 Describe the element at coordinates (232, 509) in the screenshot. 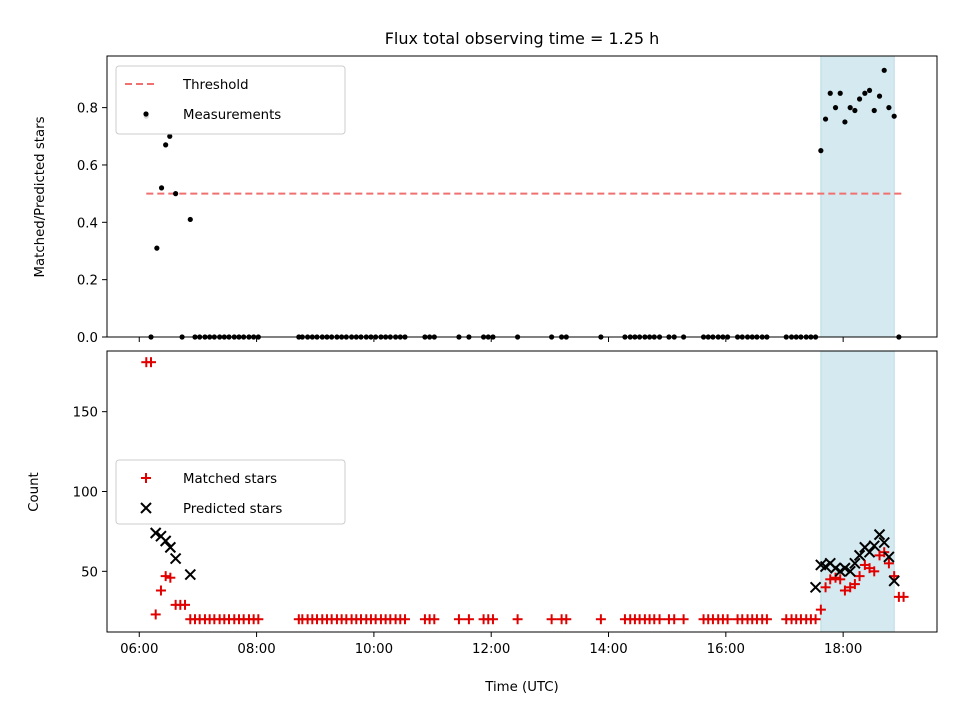

I see `legend-label-predicted-stars: Predicted stars` at that location.